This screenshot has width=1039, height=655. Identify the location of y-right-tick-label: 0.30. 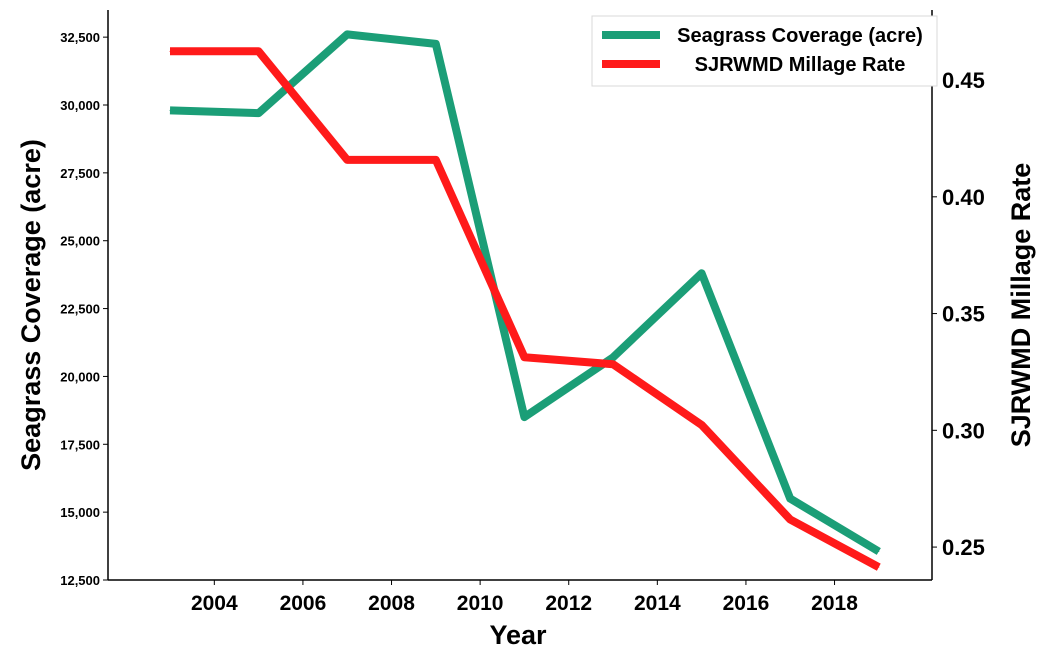
(963, 430).